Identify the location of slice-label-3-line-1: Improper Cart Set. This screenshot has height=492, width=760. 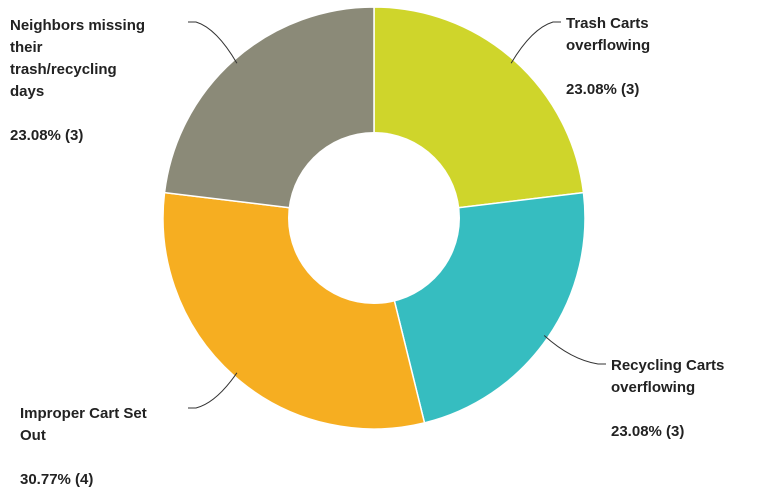
(83, 413).